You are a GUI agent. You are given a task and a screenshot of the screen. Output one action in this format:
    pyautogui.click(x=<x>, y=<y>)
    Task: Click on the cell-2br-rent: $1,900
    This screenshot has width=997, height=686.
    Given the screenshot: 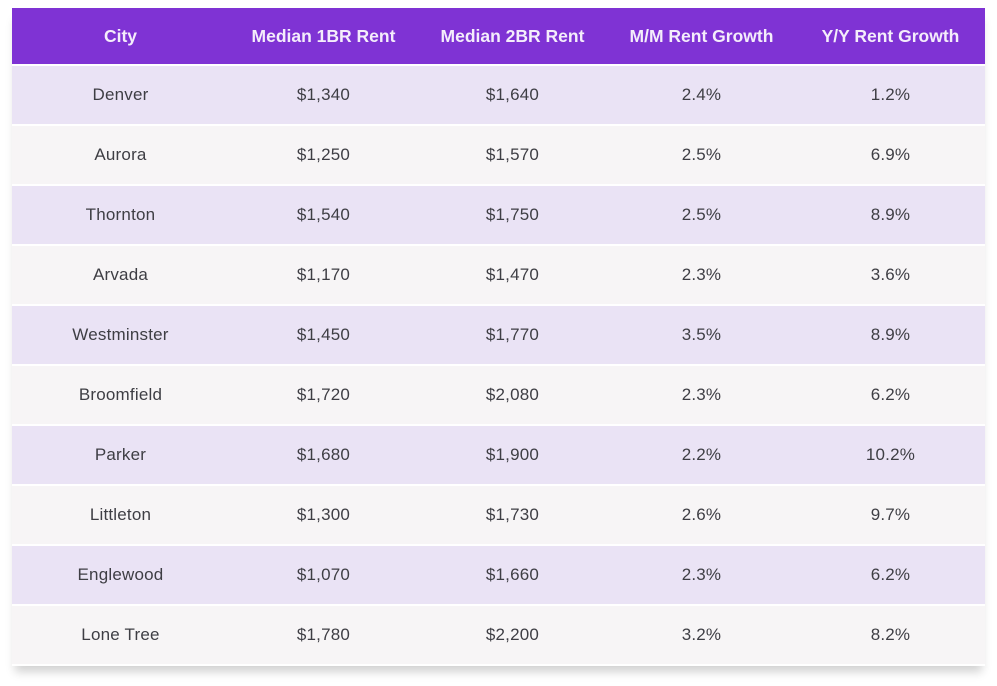 What is the action you would take?
    pyautogui.click(x=512, y=455)
    